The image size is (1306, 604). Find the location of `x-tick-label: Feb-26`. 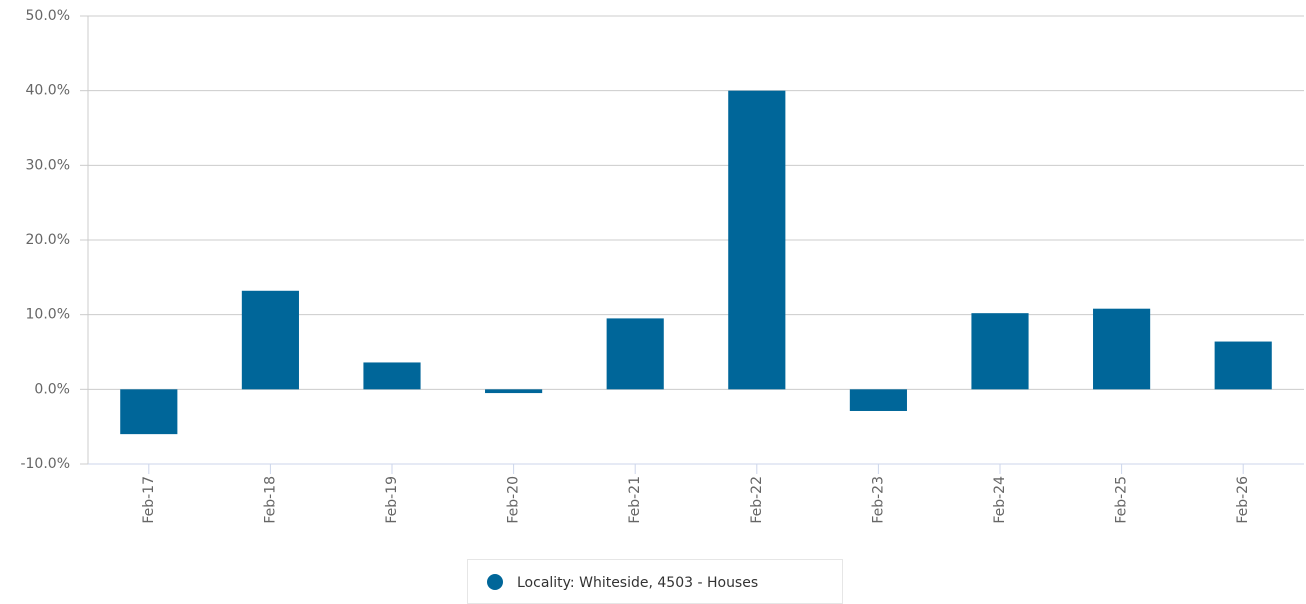

x-tick-label: Feb-26 is located at coordinates (1243, 500).